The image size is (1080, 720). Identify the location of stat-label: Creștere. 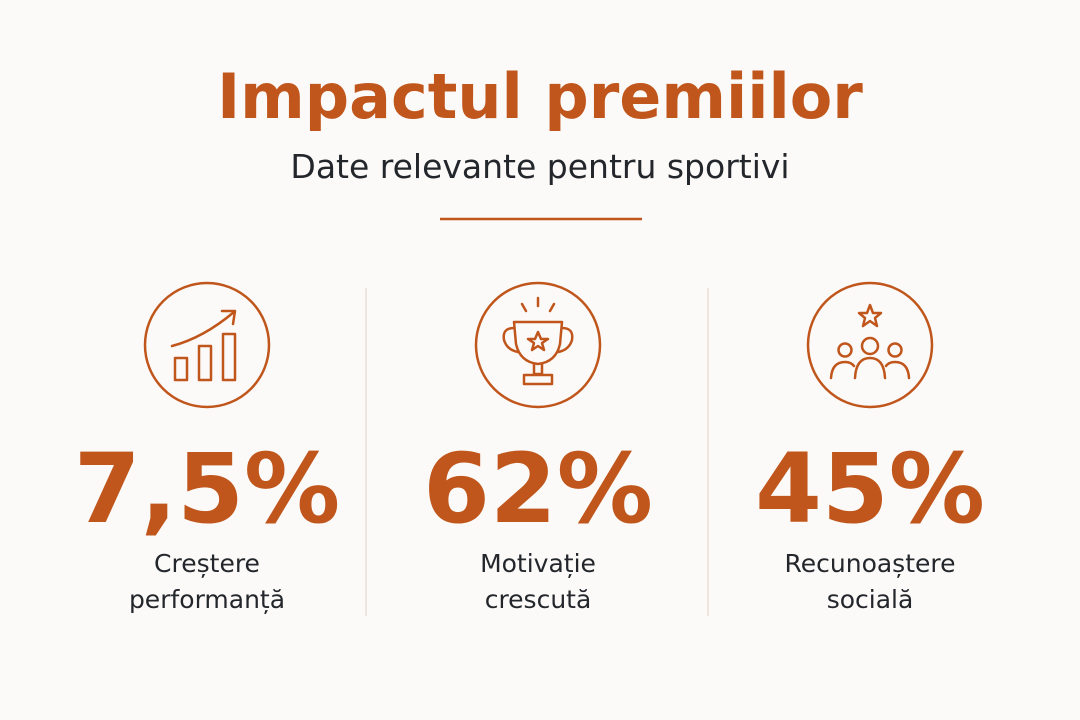
(207, 563).